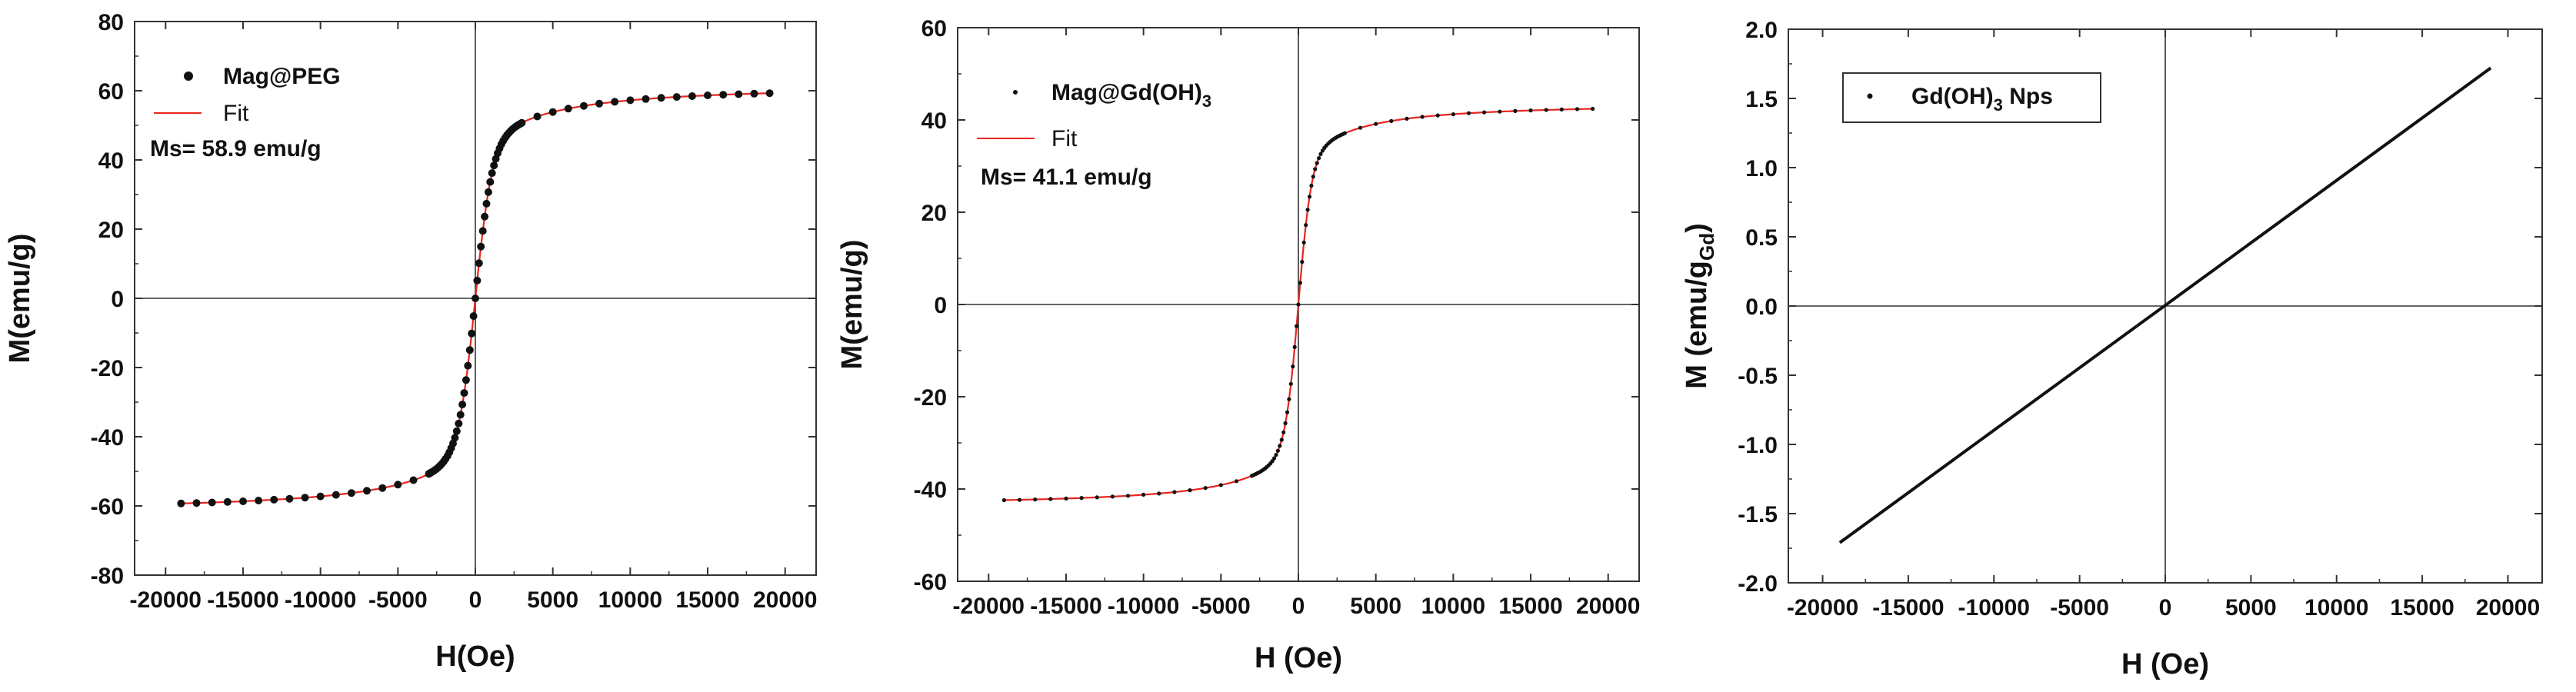 The height and width of the screenshot is (692, 2576). Describe the element at coordinates (107, 576) in the screenshot. I see `y-tick-label: -80` at that location.